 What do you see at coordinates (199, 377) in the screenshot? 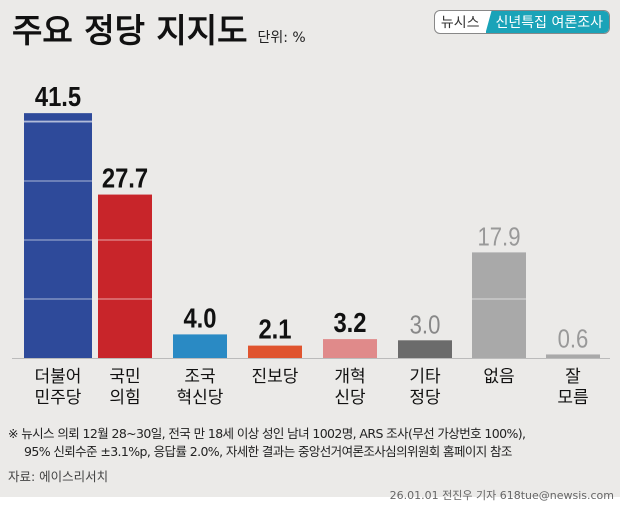
I see `category-label: 조국` at bounding box center [199, 377].